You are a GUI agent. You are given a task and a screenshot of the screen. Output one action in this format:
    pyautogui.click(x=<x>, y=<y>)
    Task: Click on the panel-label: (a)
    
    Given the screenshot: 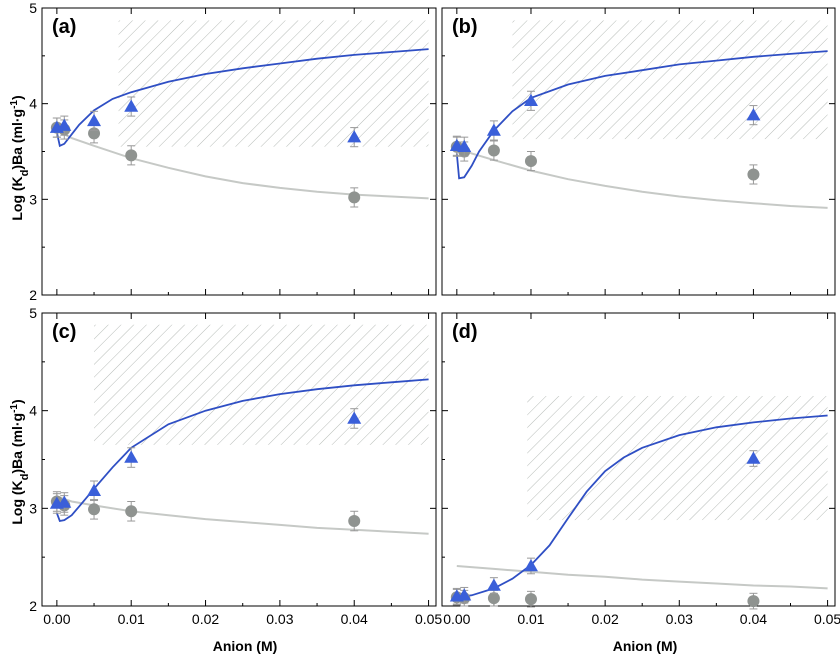 What is the action you would take?
    pyautogui.click(x=64, y=27)
    